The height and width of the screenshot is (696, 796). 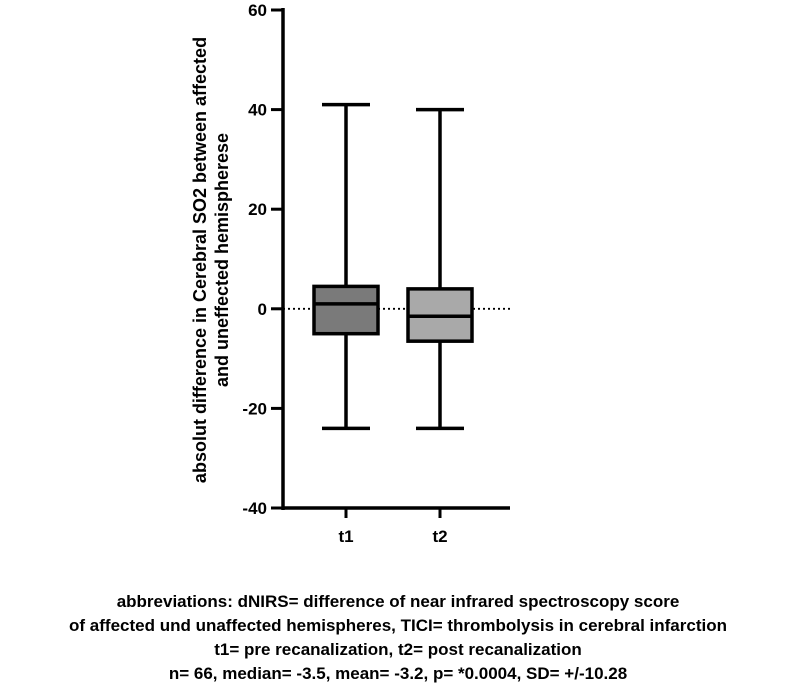 What do you see at coordinates (254, 508) in the screenshot?
I see `y-tick-label--40: -40` at bounding box center [254, 508].